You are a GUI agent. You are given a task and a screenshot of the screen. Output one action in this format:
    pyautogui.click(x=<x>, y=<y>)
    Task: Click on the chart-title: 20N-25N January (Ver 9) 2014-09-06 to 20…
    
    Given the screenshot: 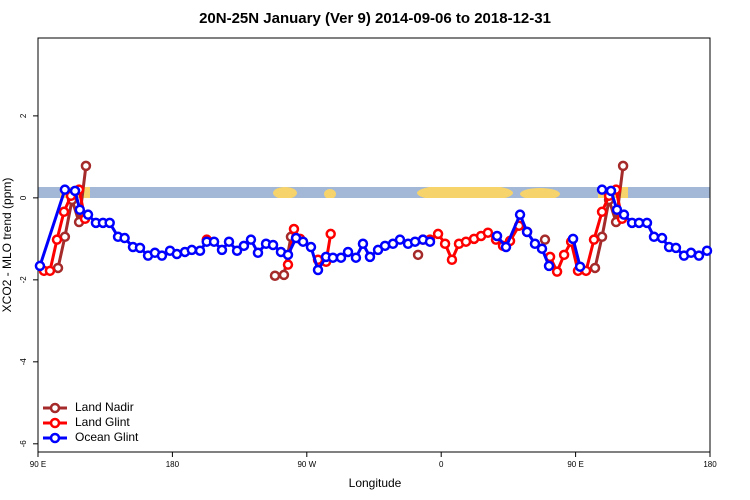 What is the action you would take?
    pyautogui.click(x=375, y=18)
    